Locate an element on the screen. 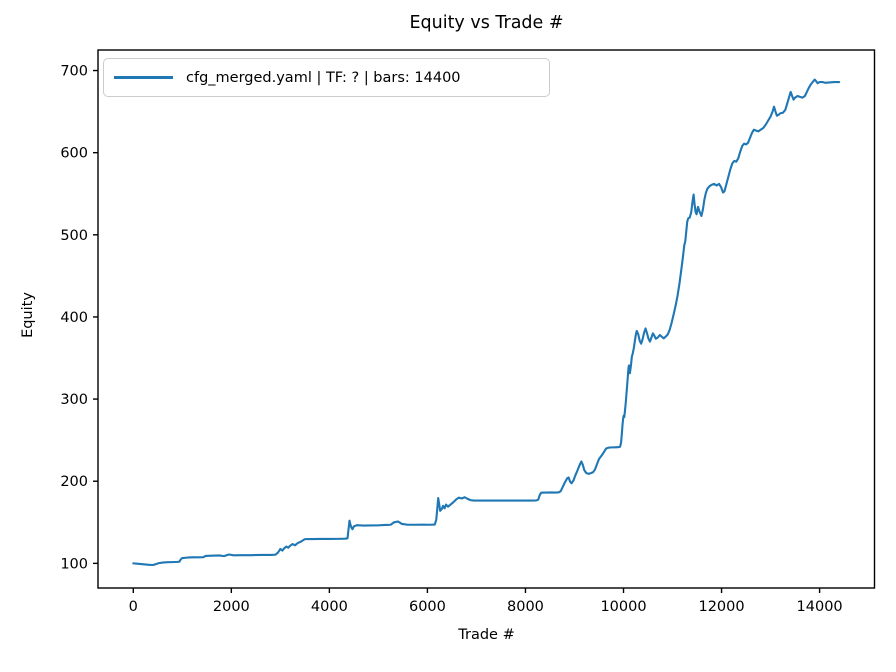 This screenshot has width=896, height=672. y-tick-label: 400 is located at coordinates (74, 318).